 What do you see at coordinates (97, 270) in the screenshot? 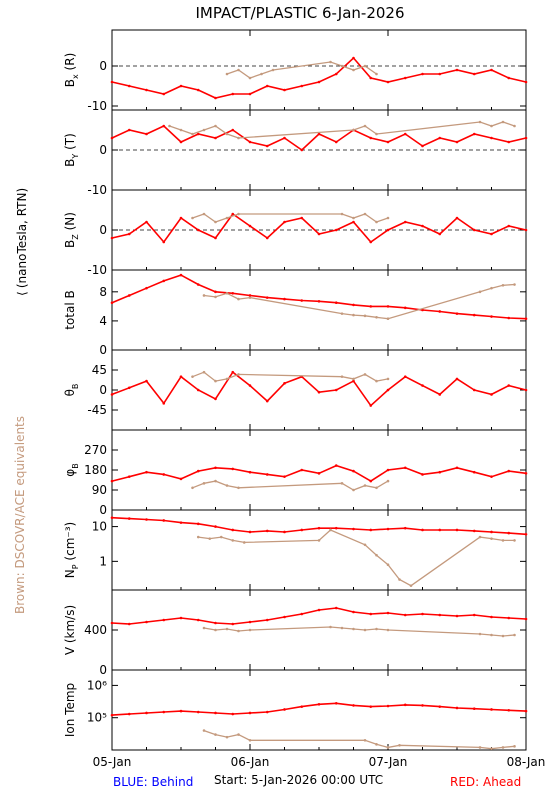
I see `y-tick-label: -10` at bounding box center [97, 270].